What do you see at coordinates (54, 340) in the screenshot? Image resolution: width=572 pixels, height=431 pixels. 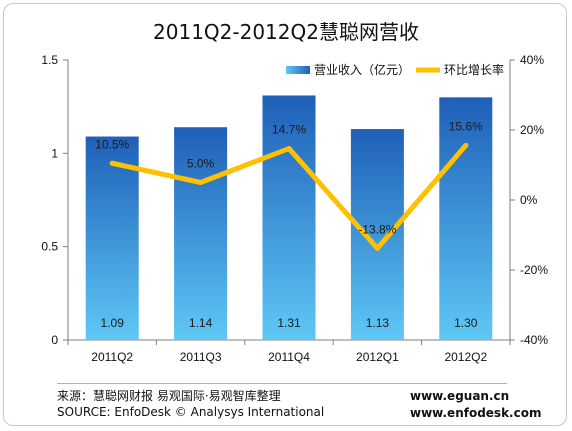 I see `y-left-tick-label: 0` at bounding box center [54, 340].